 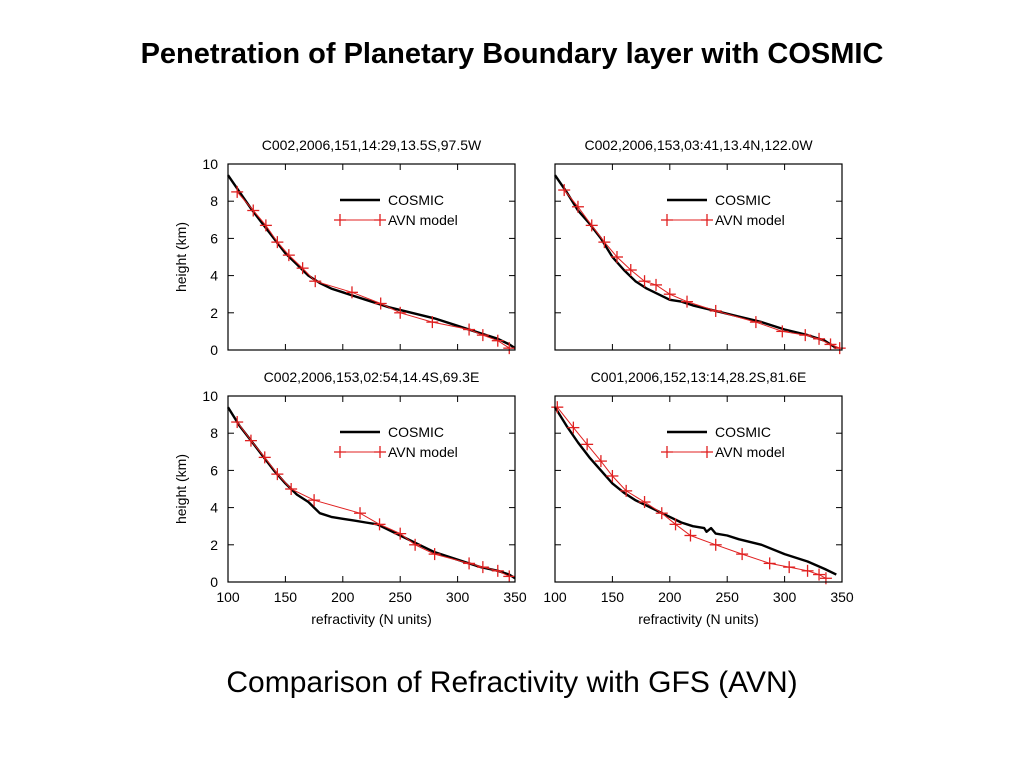 What do you see at coordinates (695, 491) in the screenshot?
I see `series-line-cosmic` at bounding box center [695, 491].